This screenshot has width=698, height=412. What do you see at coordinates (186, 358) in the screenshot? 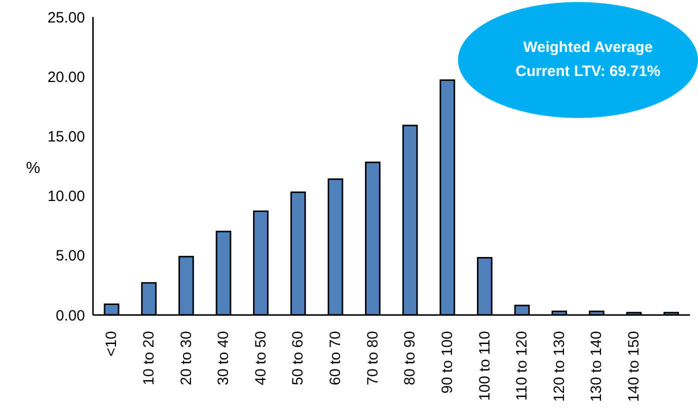
I see `x-tick-label: 20 to 30` at bounding box center [186, 358].